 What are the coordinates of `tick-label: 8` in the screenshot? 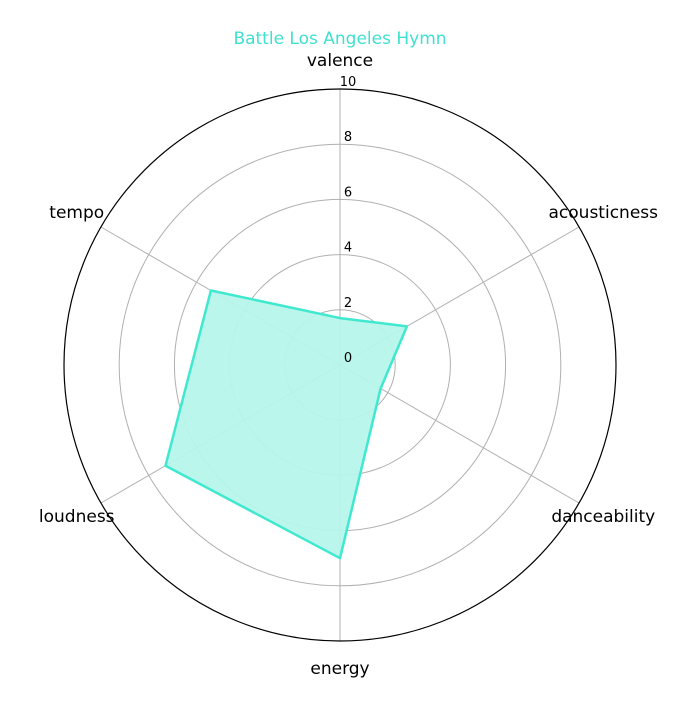 It's located at (348, 137).